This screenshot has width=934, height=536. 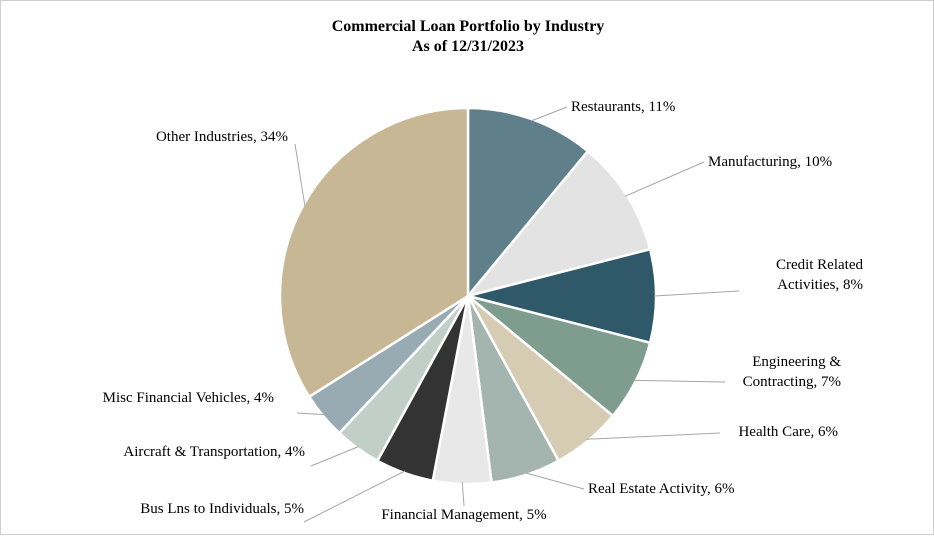 I want to click on slice-label-bus-lns-to-individuals: Bus Lns to Individuals, 5%, so click(x=222, y=509).